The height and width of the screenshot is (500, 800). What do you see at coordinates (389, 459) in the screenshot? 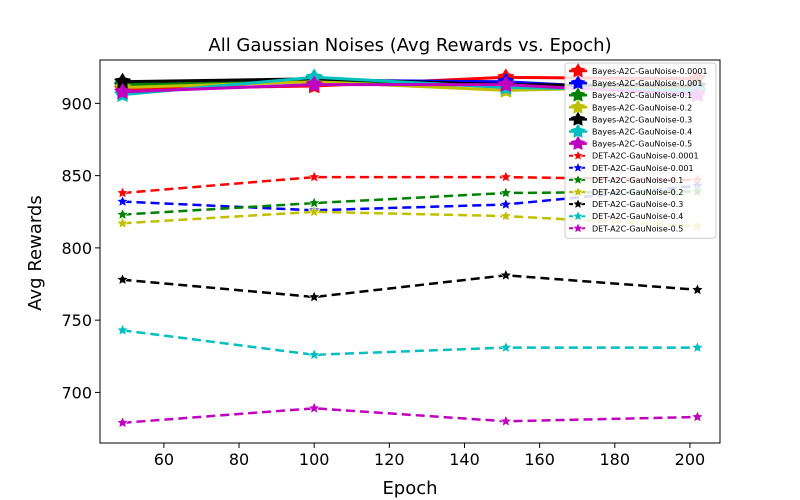
I see `x-tick-label: 120` at bounding box center [389, 459].